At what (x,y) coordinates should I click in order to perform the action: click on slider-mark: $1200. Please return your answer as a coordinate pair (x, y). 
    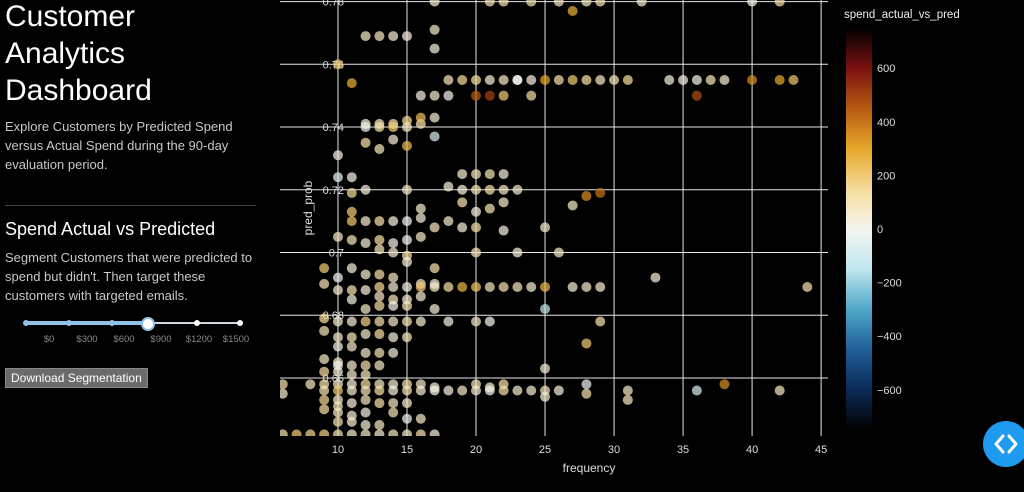
    Looking at the image, I should click on (199, 339).